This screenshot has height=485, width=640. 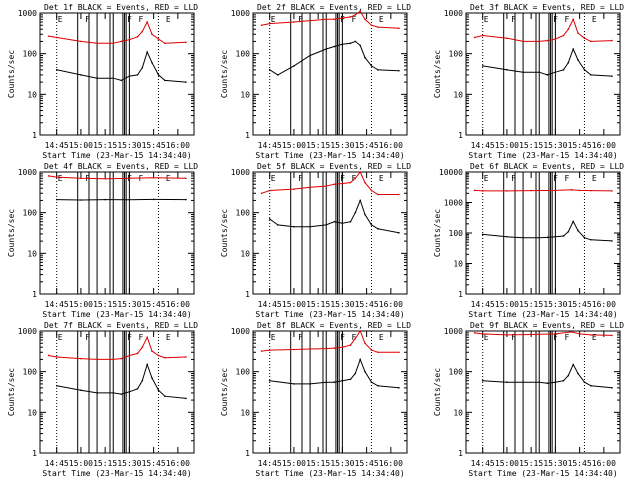 I want to click on series-lld-line, so click(x=543, y=30).